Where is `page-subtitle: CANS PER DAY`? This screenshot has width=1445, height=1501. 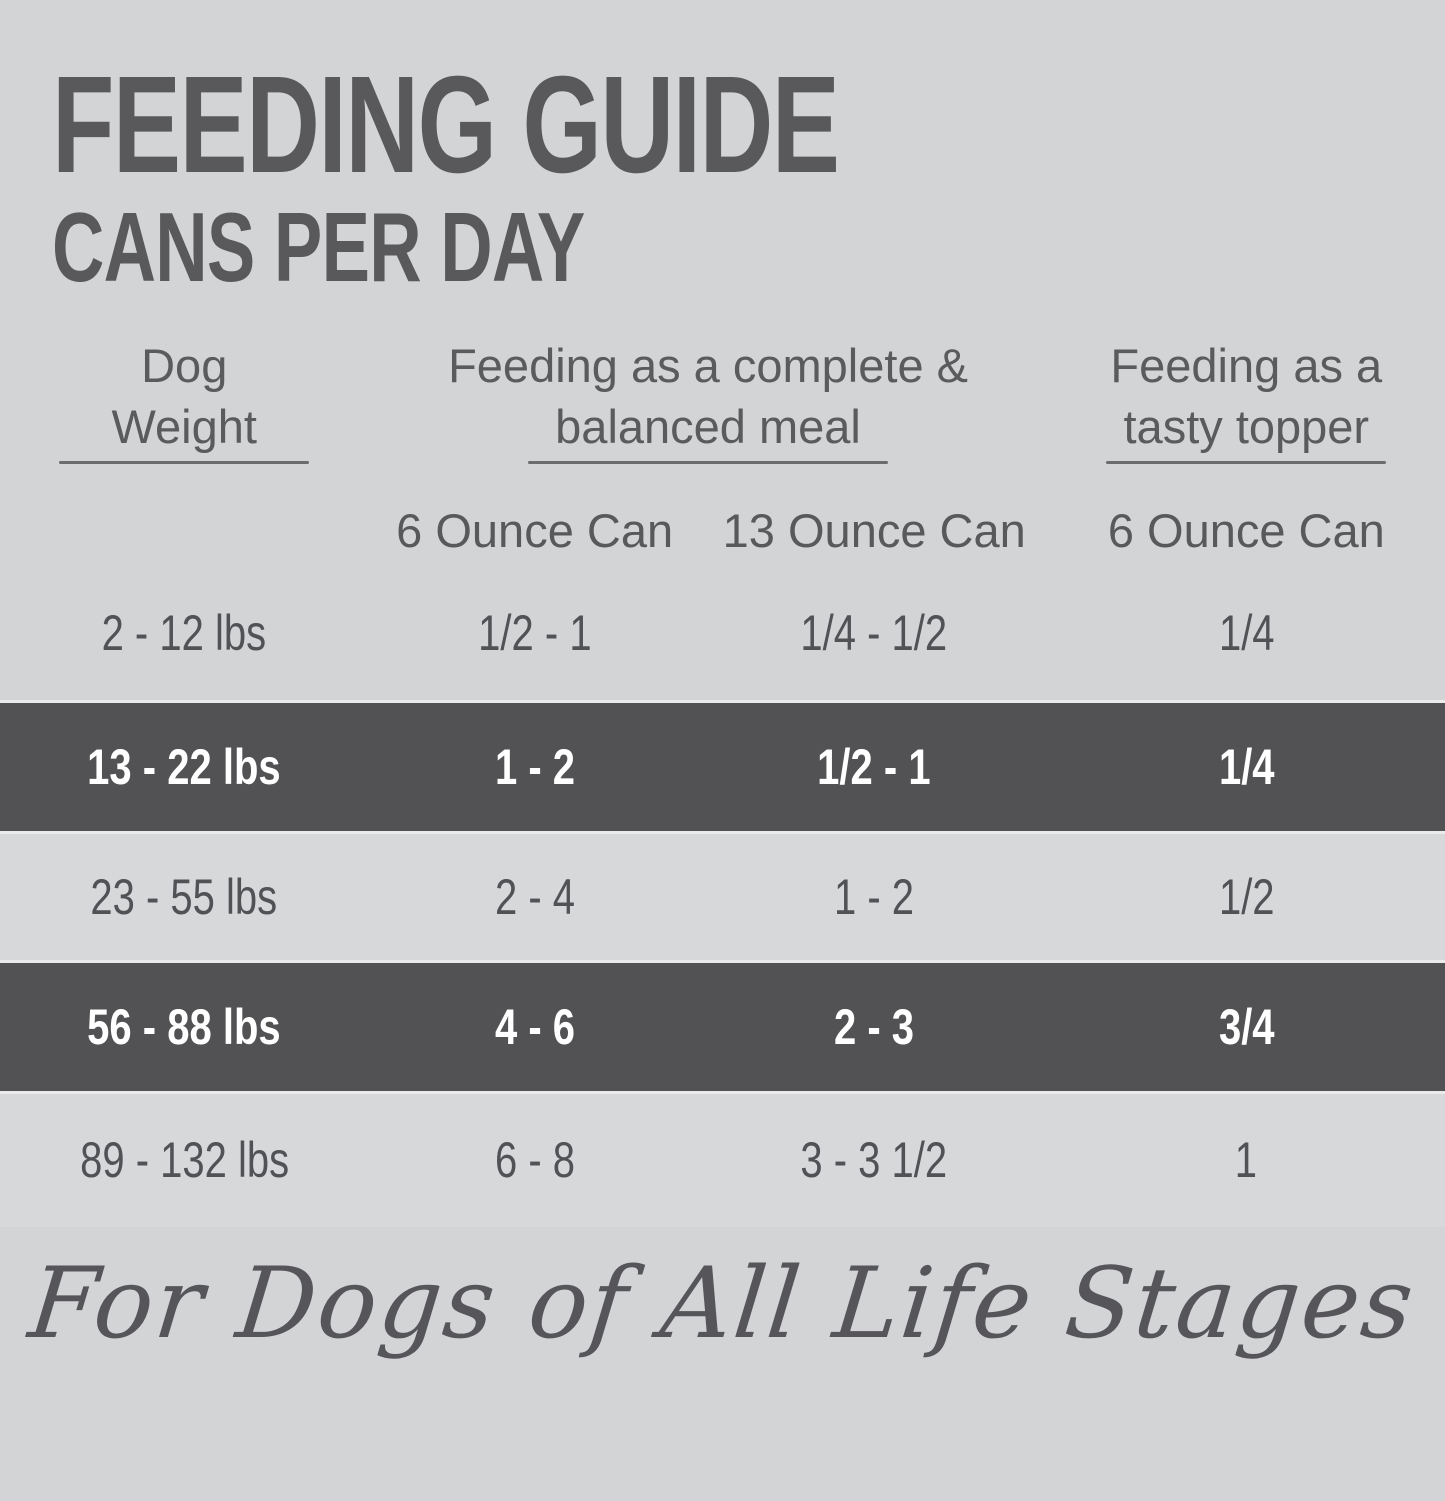
page-subtitle: CANS PER DAY is located at coordinates (748, 247).